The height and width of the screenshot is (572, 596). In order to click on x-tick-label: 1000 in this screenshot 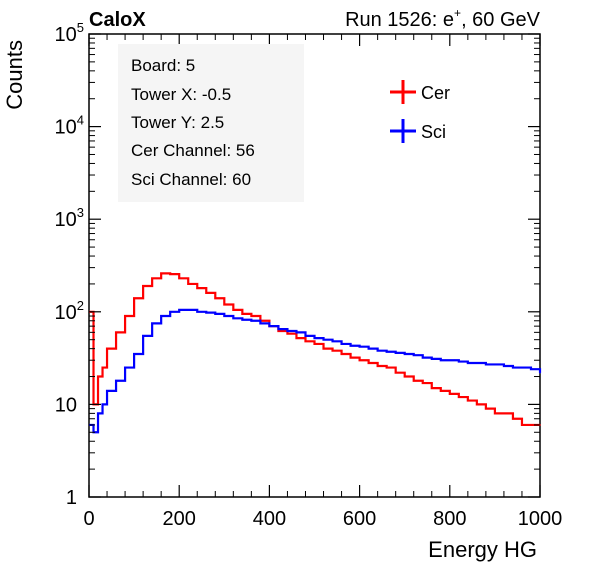, I will do `click(540, 519)`.